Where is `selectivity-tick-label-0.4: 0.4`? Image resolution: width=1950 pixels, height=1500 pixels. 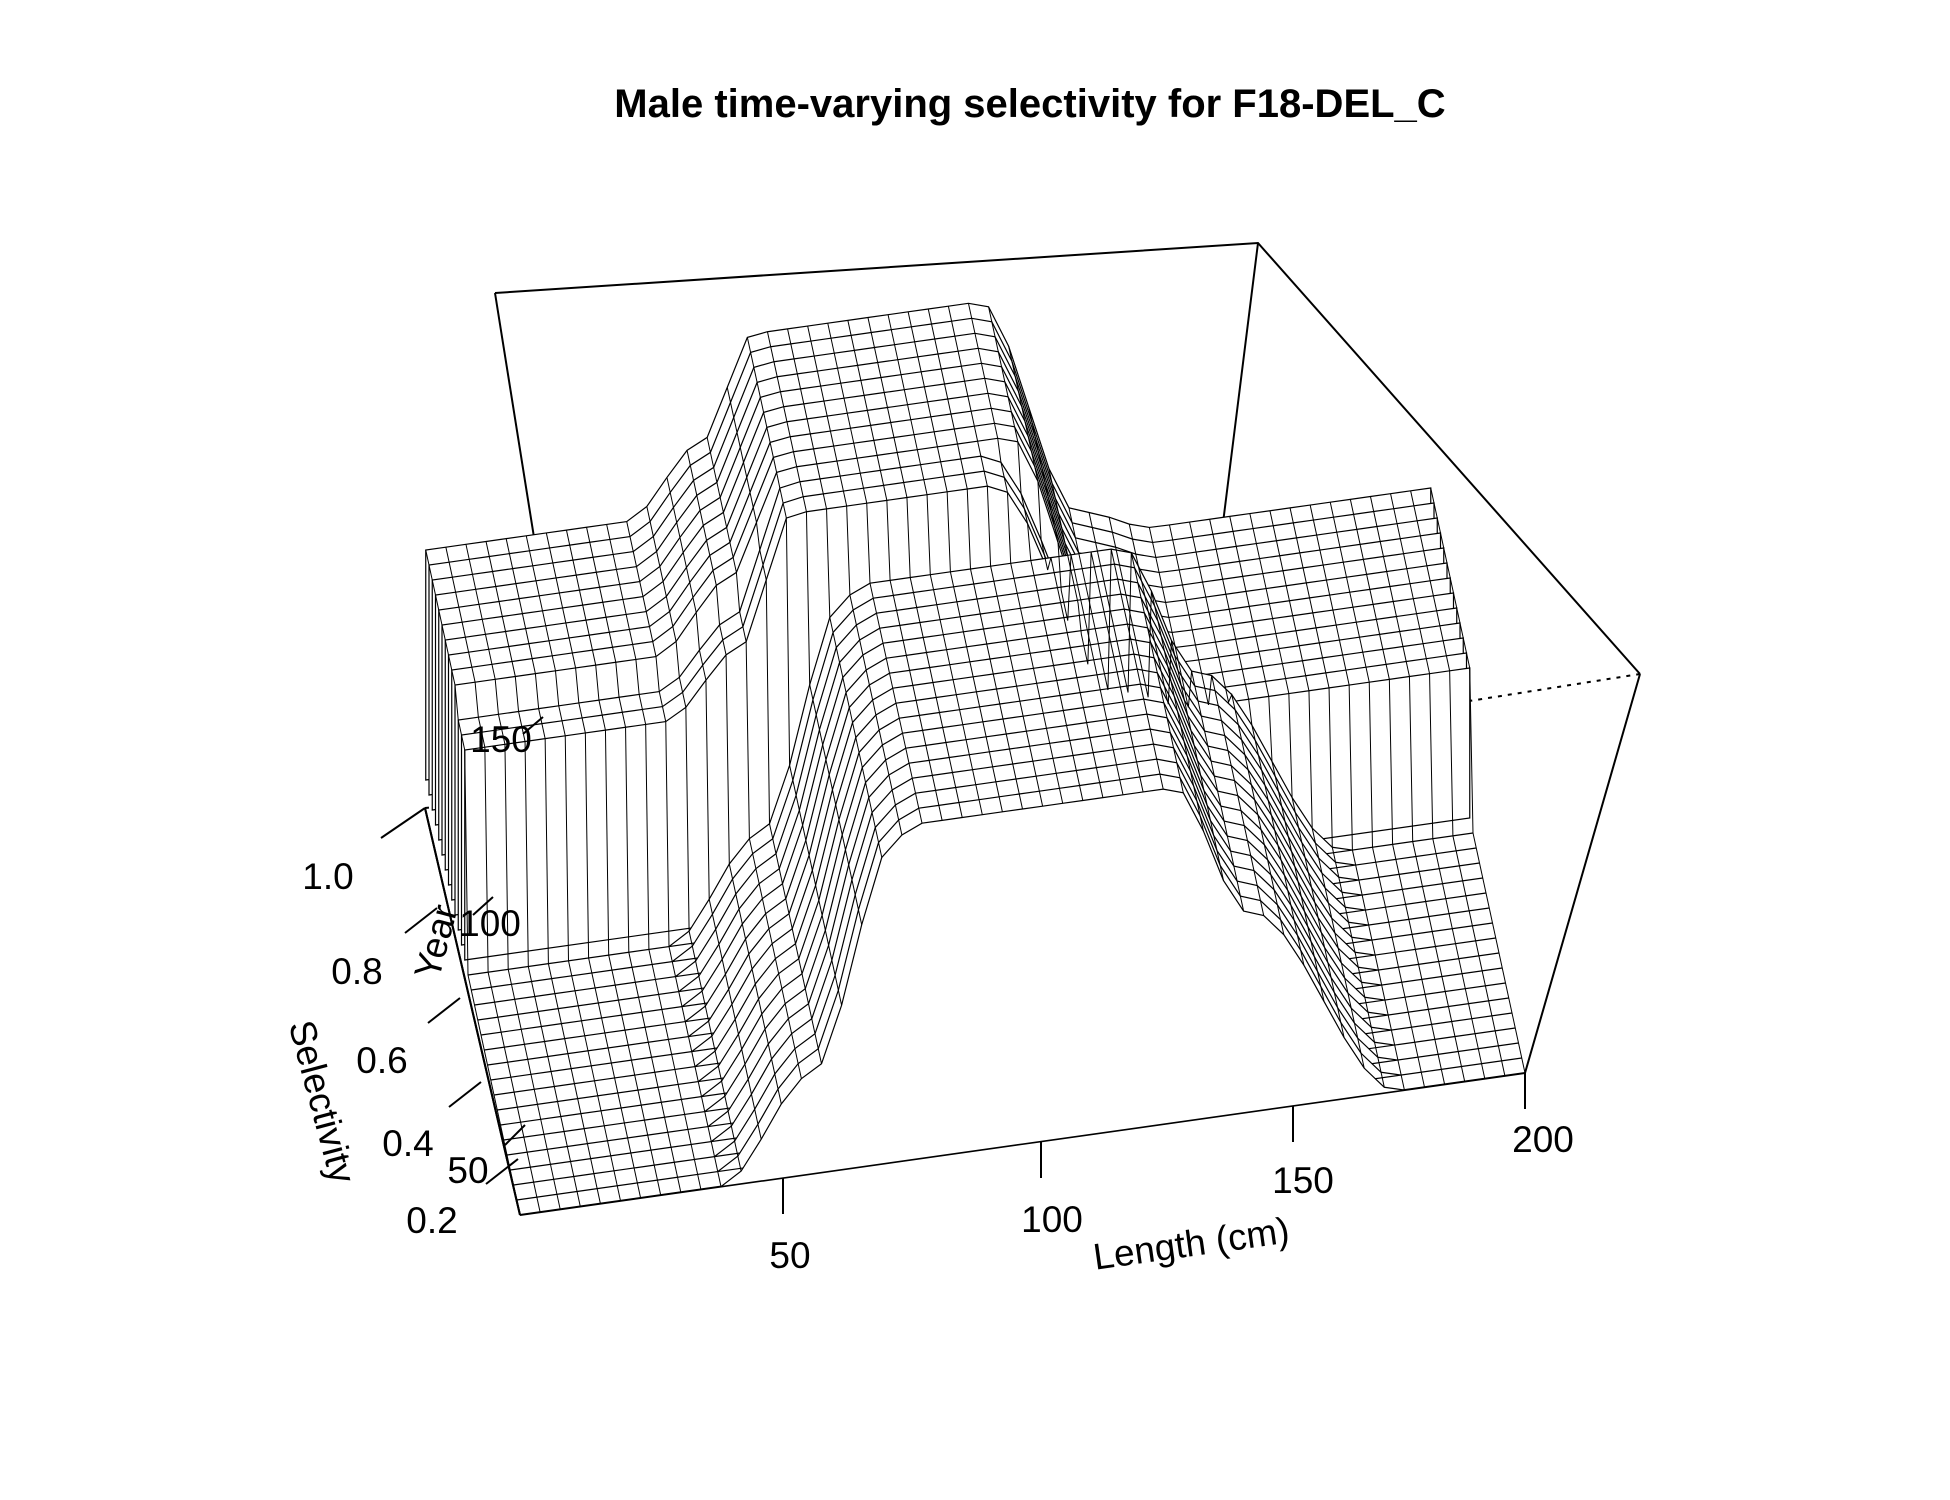 selectivity-tick-label-0.4: 0.4 is located at coordinates (407, 1143).